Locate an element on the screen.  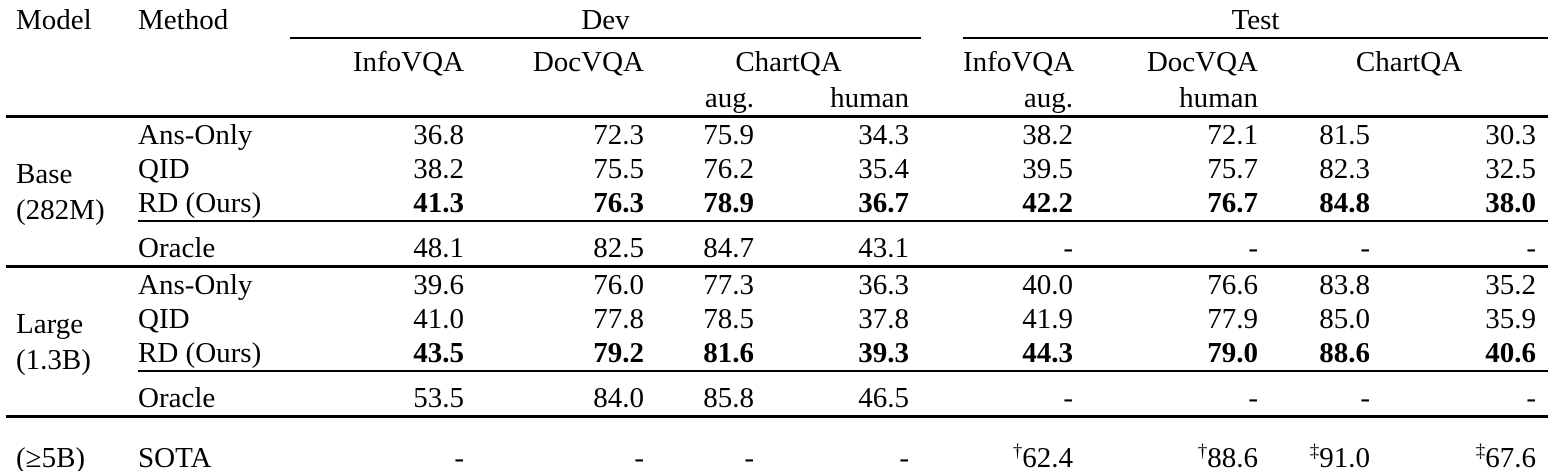
cell-dev-docvqa: 77.8 is located at coordinates (618, 319).